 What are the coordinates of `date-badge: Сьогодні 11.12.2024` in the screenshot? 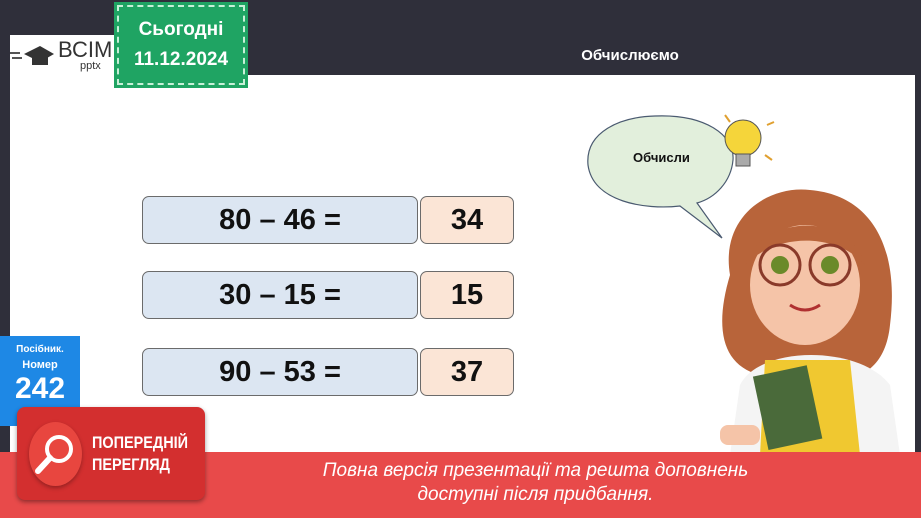 It's located at (181, 45).